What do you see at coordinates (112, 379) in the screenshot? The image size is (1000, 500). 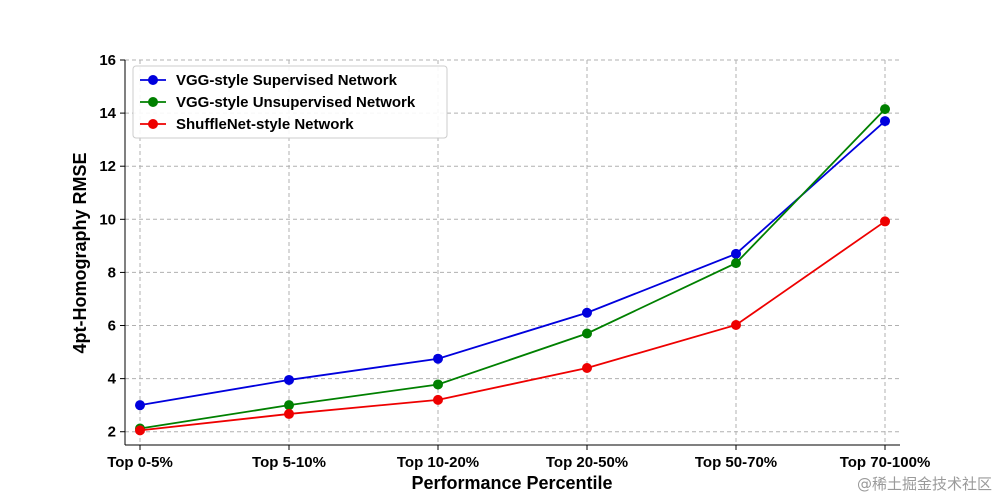 I see `y-tick-label: 4` at bounding box center [112, 379].